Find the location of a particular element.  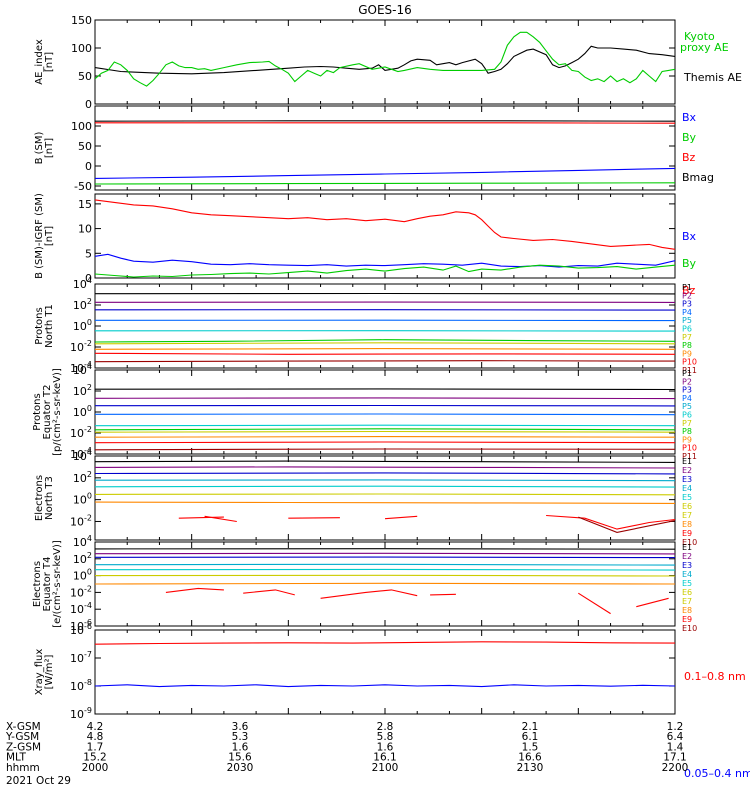

y-axis-label: North T1 is located at coordinates (49, 326).